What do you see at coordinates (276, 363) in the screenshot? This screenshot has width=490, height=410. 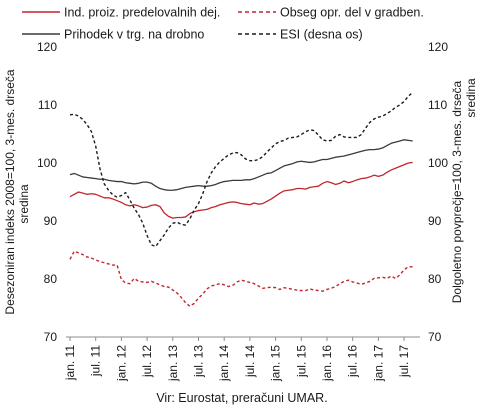 I see `x-tick-label: jan. 15` at bounding box center [276, 363].